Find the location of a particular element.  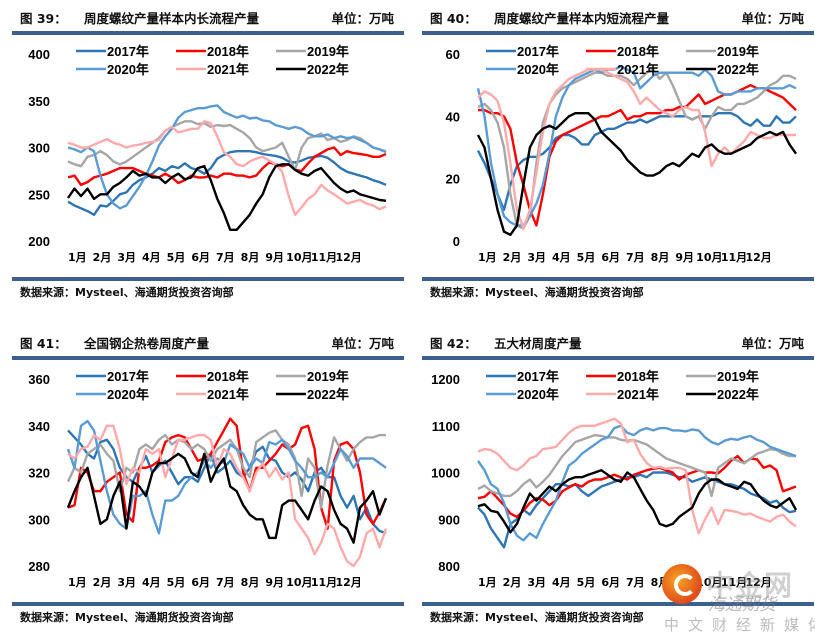

legend-item: 2022年 is located at coordinates (312, 394).